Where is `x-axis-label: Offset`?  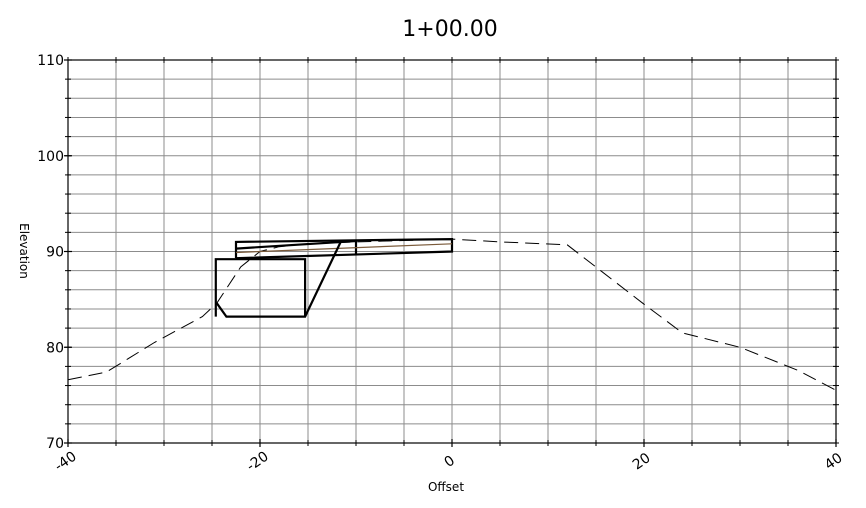 x-axis-label: Offset is located at coordinates (446, 487).